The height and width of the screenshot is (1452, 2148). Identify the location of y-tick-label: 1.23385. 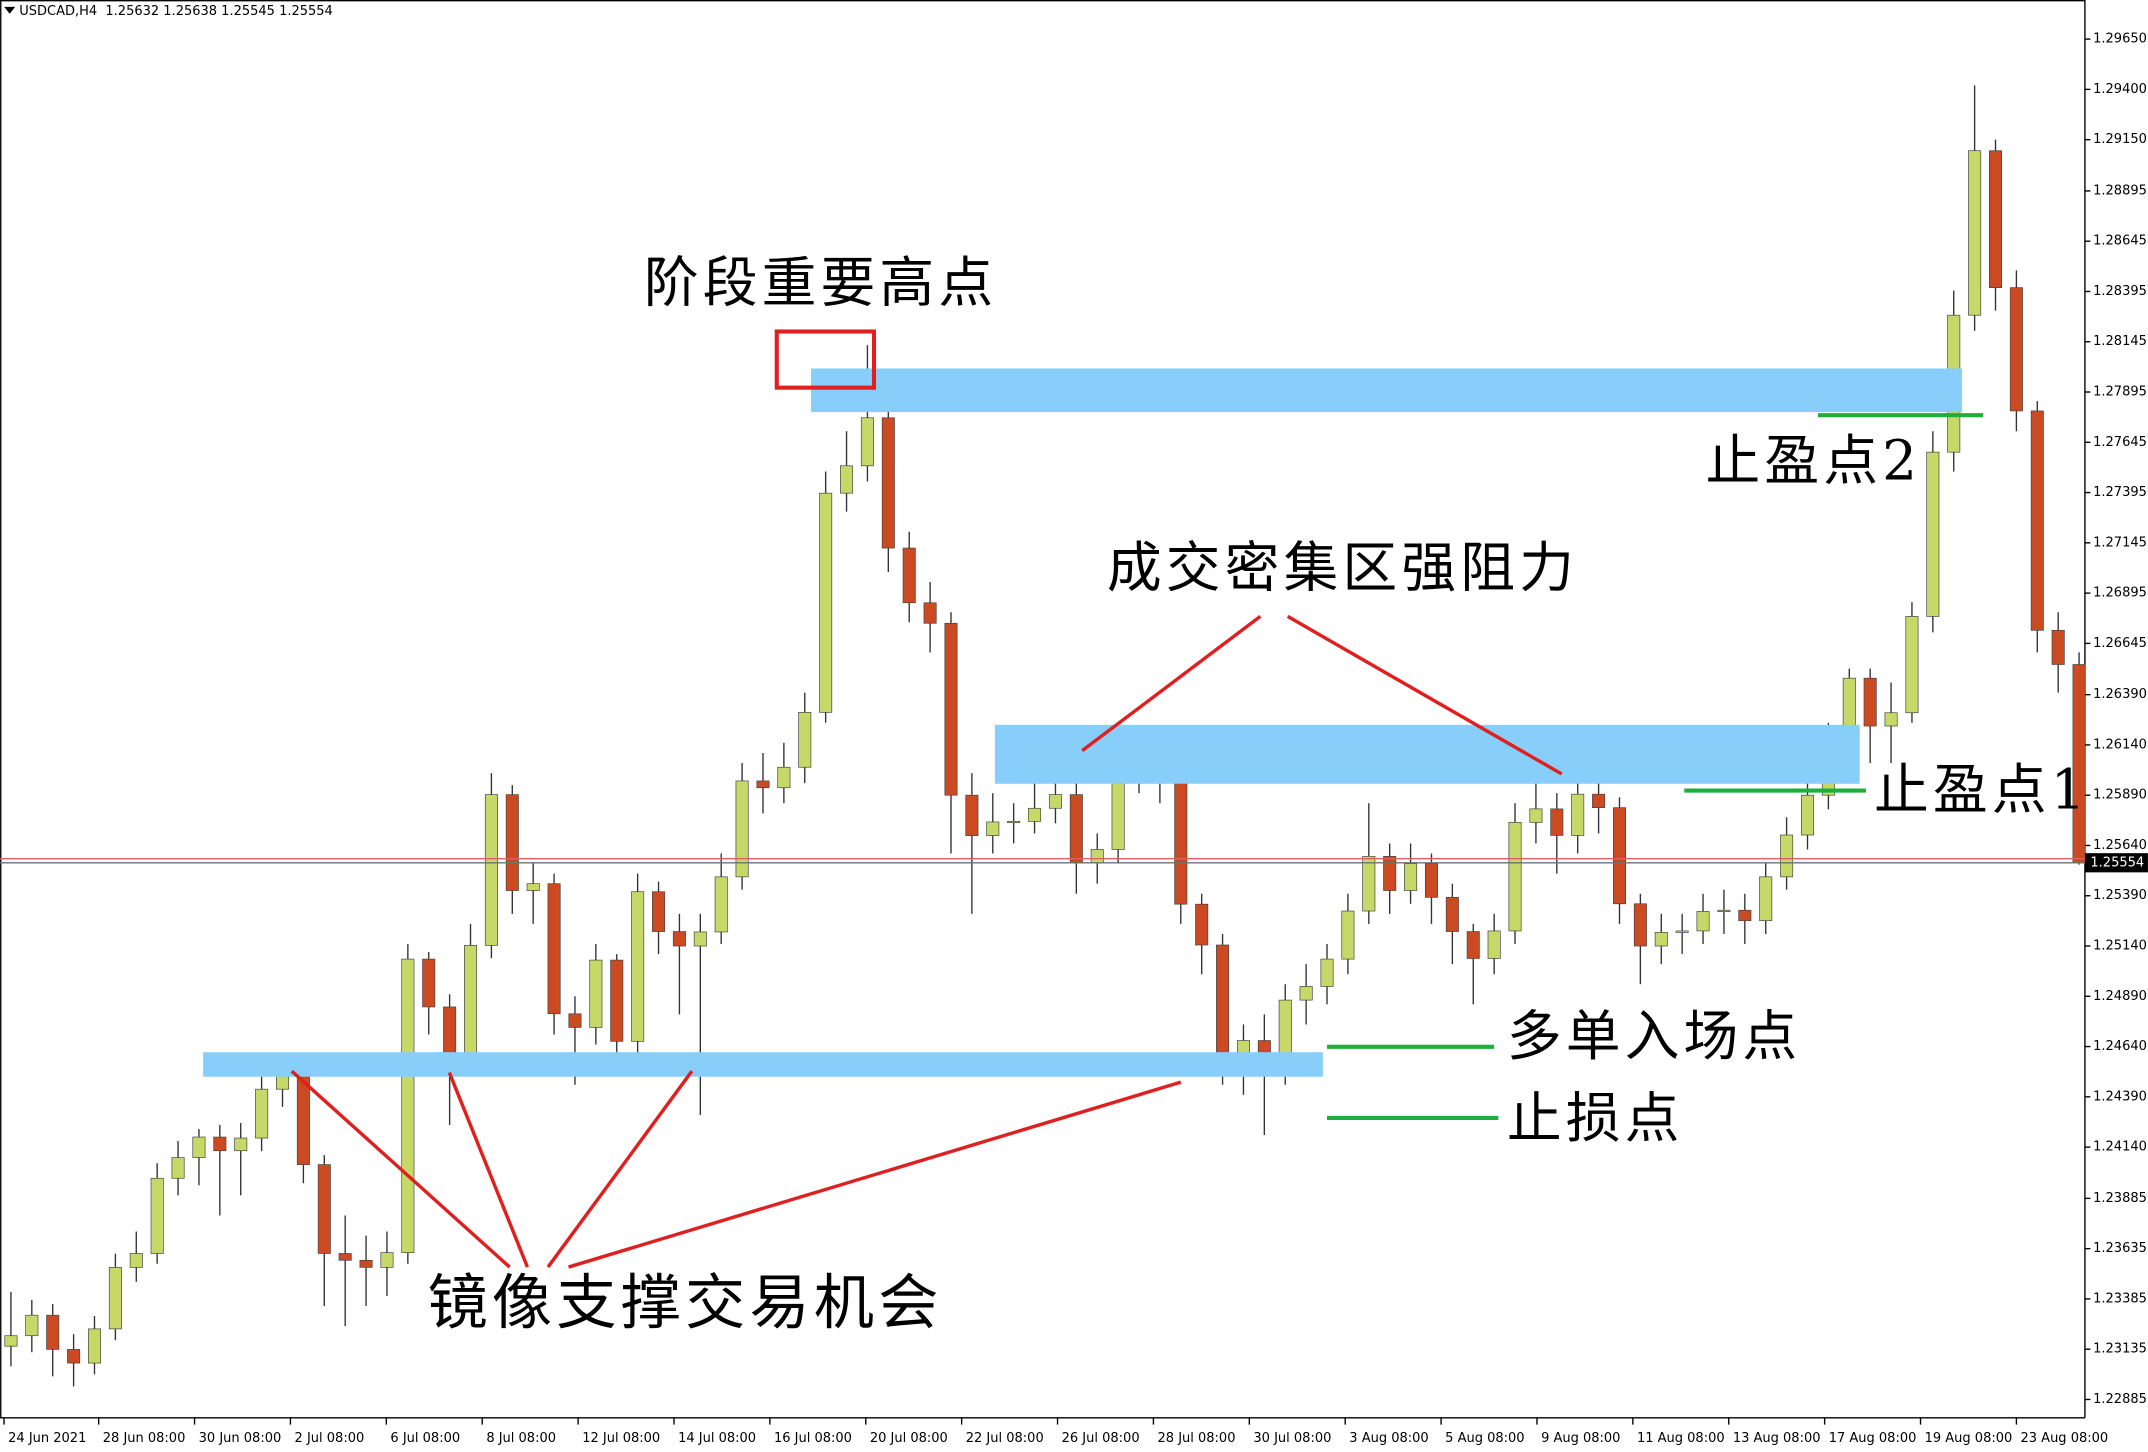
(2120, 1298).